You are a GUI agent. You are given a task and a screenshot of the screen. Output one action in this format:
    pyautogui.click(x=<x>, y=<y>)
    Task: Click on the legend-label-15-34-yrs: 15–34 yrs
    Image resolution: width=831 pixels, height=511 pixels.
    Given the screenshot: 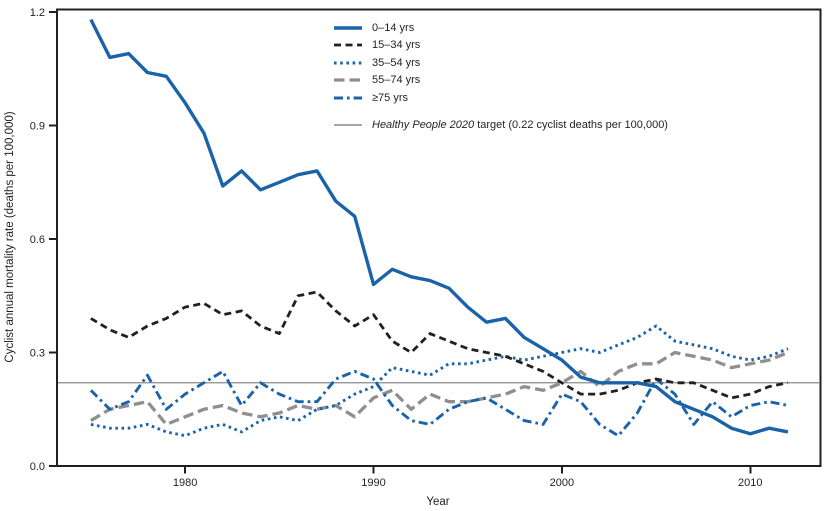 What is the action you would take?
    pyautogui.click(x=396, y=45)
    